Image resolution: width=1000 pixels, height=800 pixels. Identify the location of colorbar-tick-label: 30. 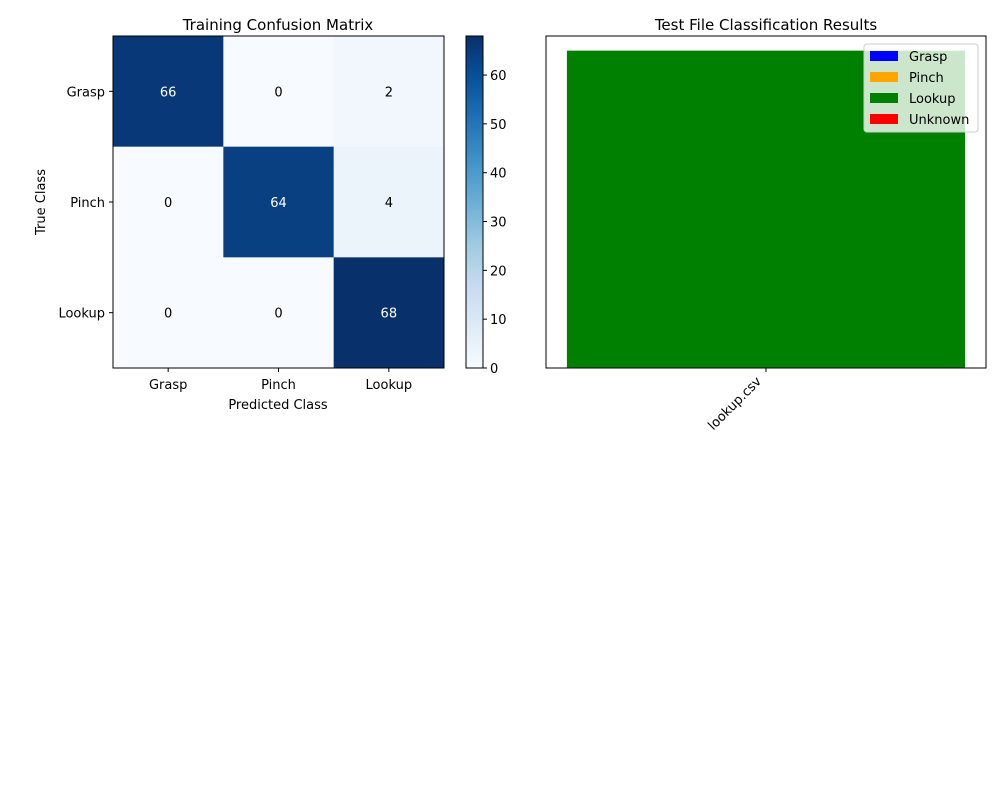
(498, 223).